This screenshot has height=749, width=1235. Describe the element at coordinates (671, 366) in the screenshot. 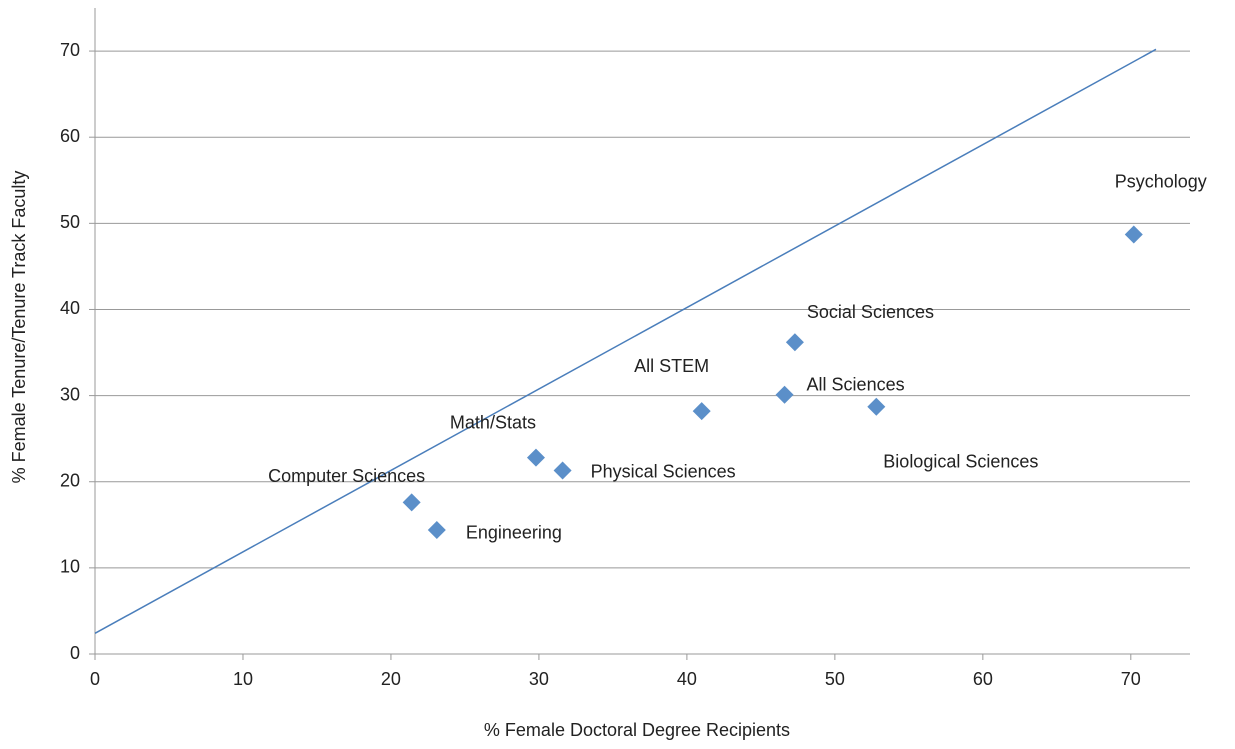

I see `point-label: All STEM` at that location.